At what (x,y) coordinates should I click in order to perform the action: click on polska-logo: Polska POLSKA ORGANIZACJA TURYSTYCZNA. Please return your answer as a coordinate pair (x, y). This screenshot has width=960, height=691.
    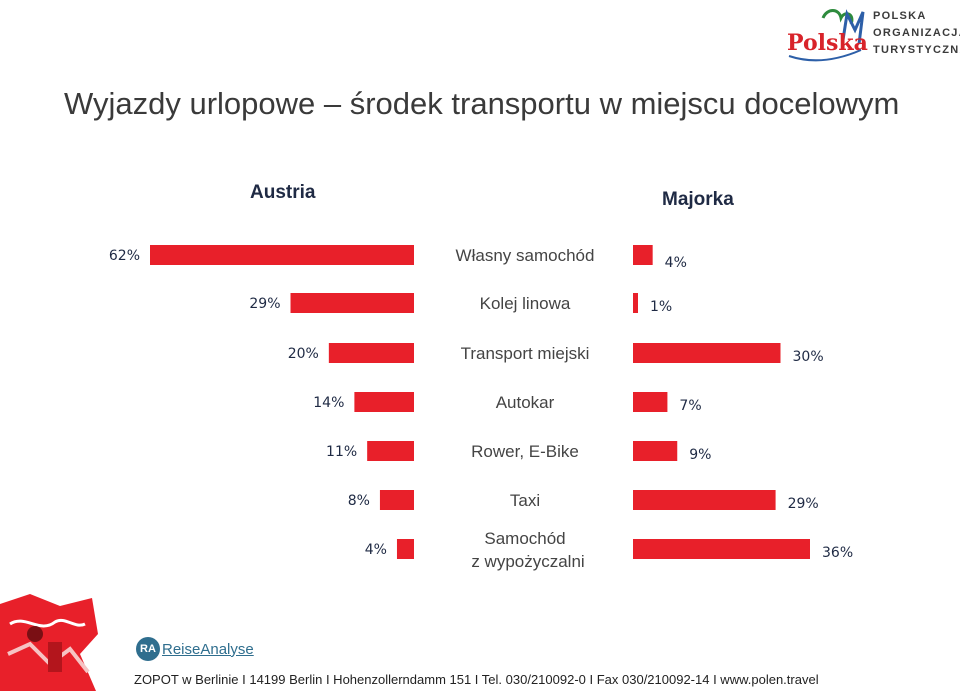
    Looking at the image, I should click on (871, 39).